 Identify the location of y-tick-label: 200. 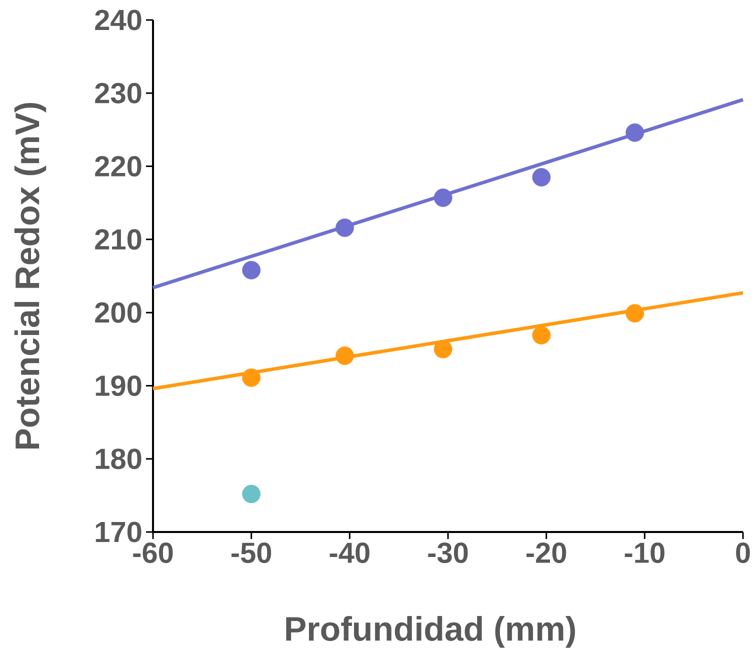
(118, 312).